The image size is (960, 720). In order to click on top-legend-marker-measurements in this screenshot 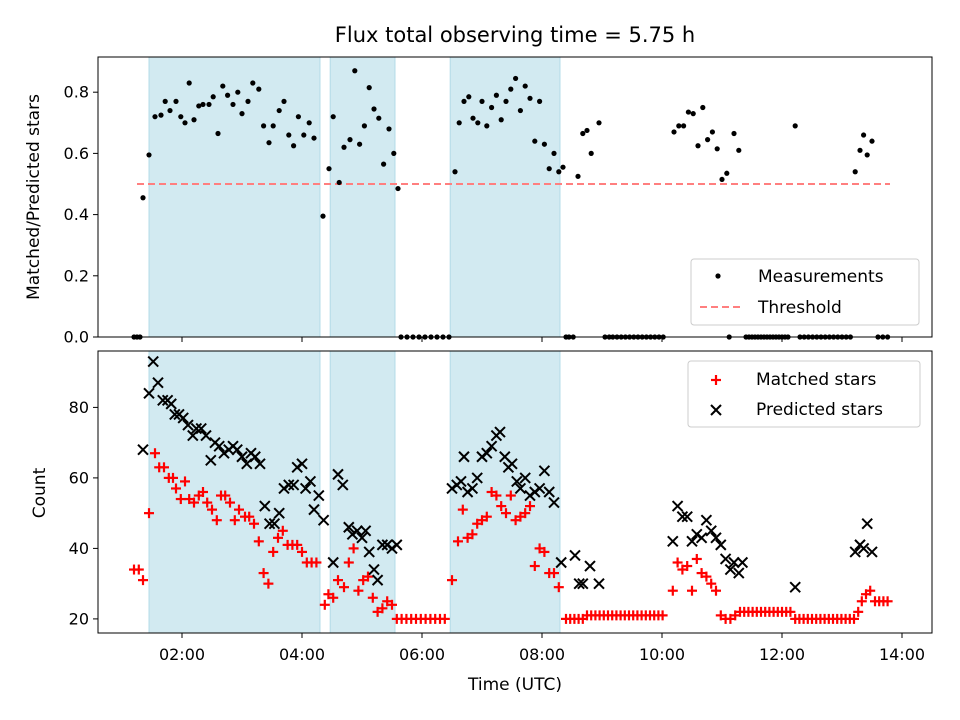, I will do `click(718, 276)`.